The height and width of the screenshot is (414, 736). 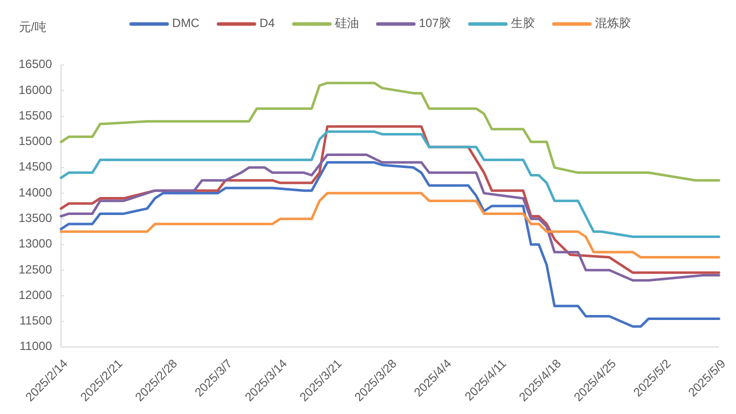 I want to click on legend-label: 107胶, so click(x=434, y=23).